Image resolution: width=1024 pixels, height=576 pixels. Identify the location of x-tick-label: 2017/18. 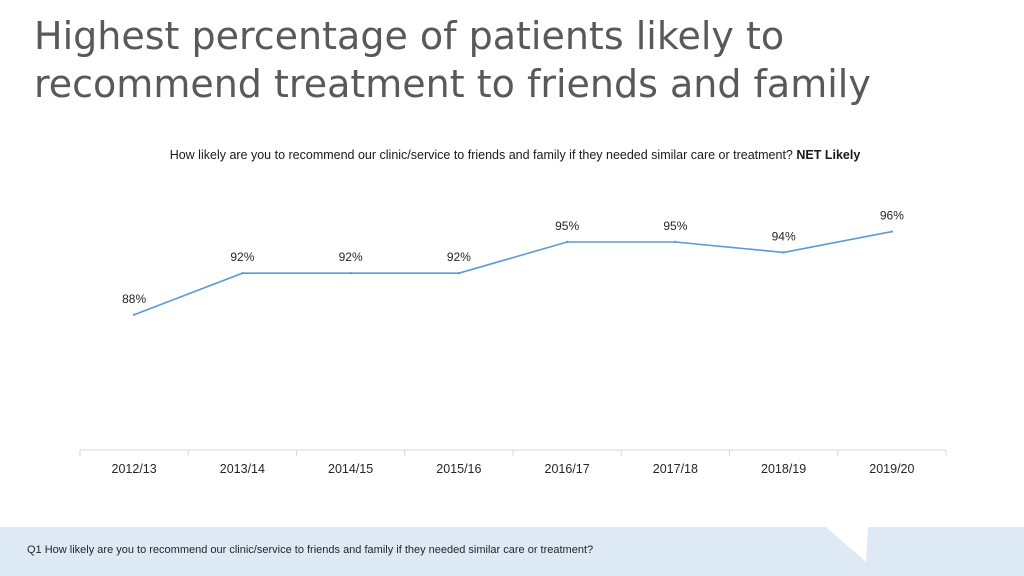
(675, 469).